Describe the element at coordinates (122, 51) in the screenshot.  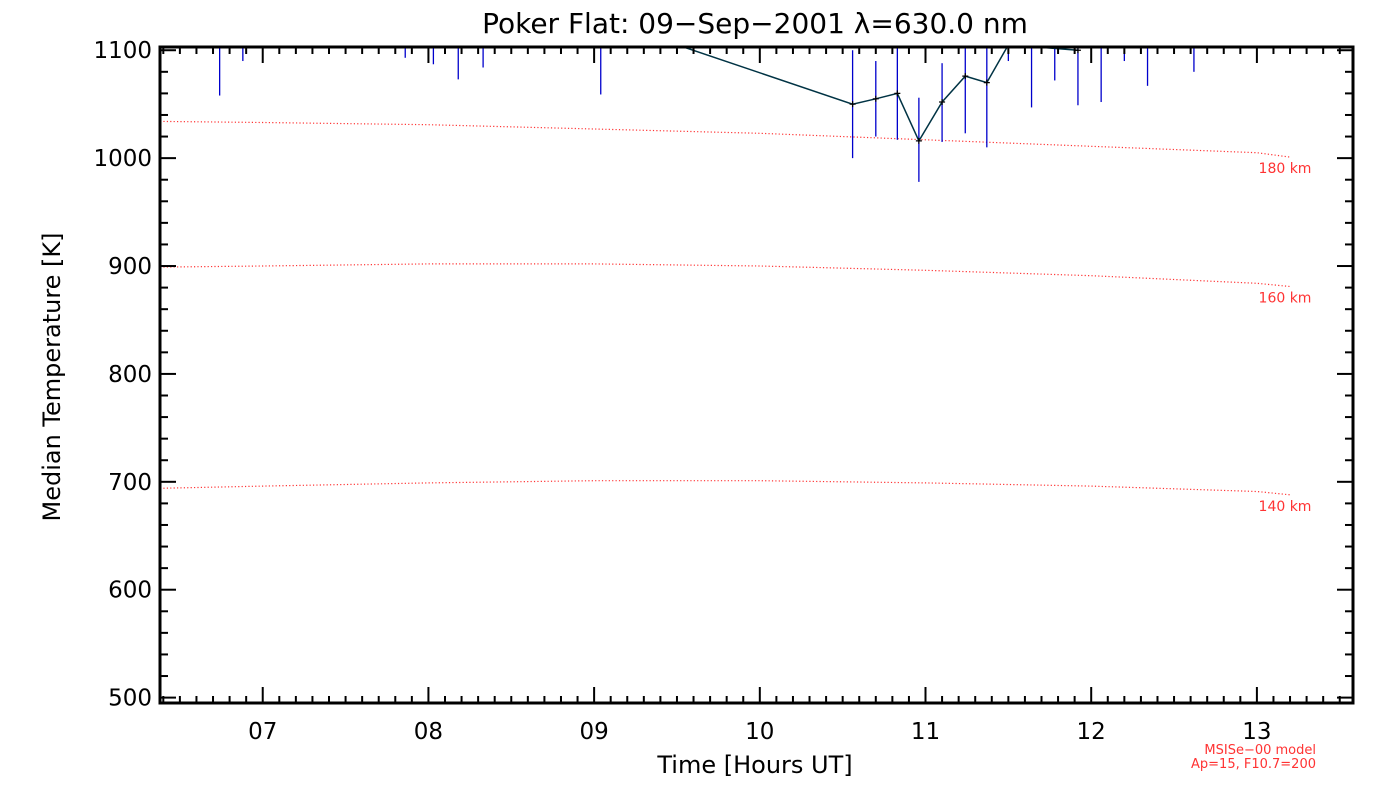
I see `y-tick-label: 1100` at that location.